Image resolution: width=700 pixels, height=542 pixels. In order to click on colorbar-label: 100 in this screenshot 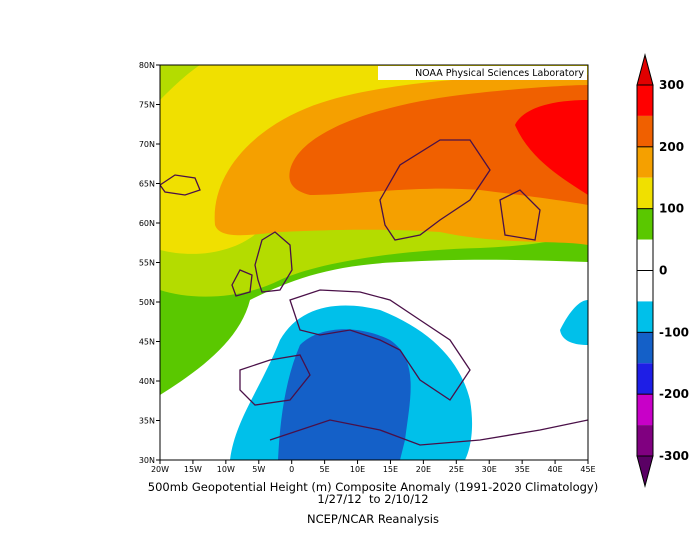, I will do `click(671, 209)`.